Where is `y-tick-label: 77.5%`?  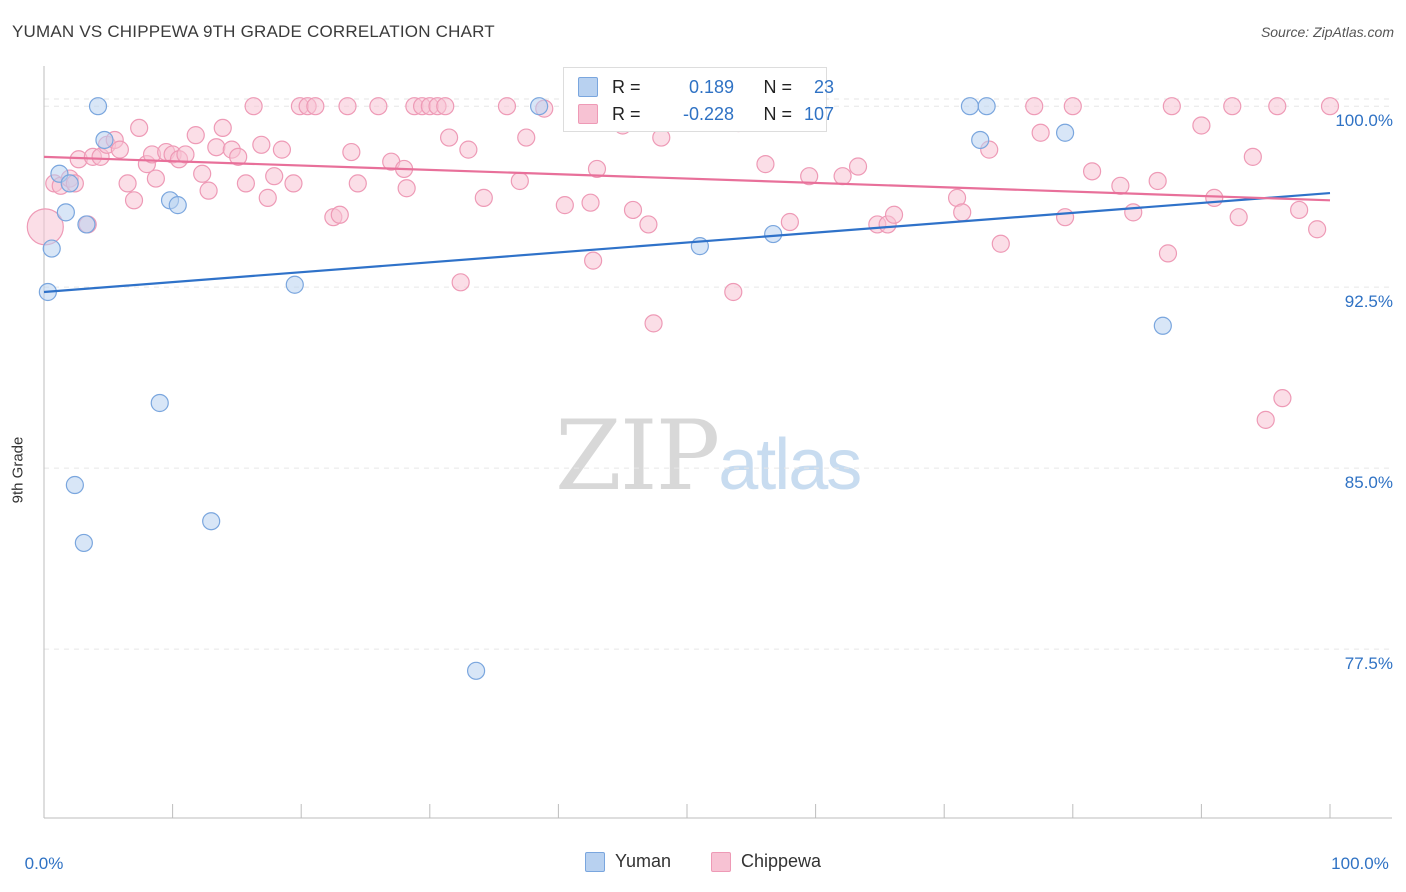 y-tick-label: 77.5% is located at coordinates (1369, 663).